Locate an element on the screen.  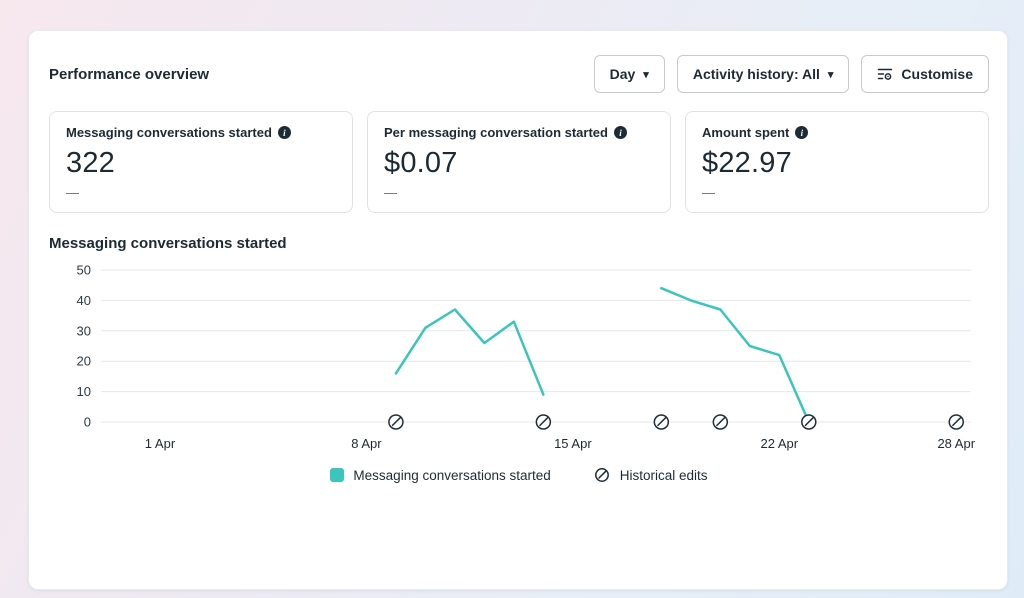
y-tick-label: 20 is located at coordinates (84, 361).